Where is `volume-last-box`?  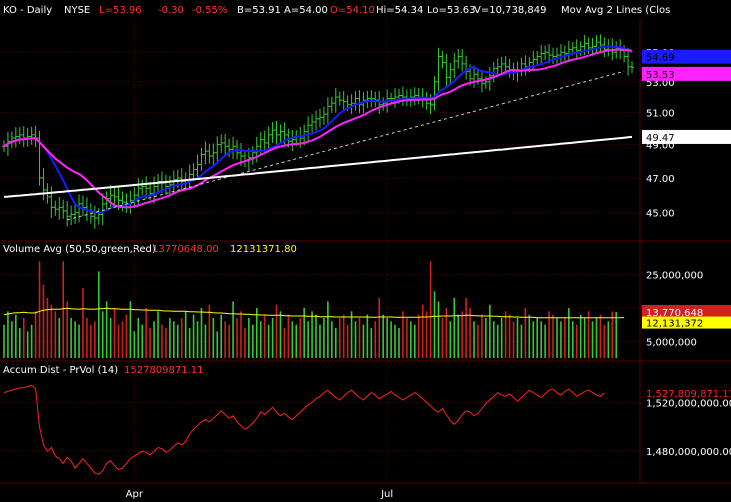
volume-last-box is located at coordinates (686, 312).